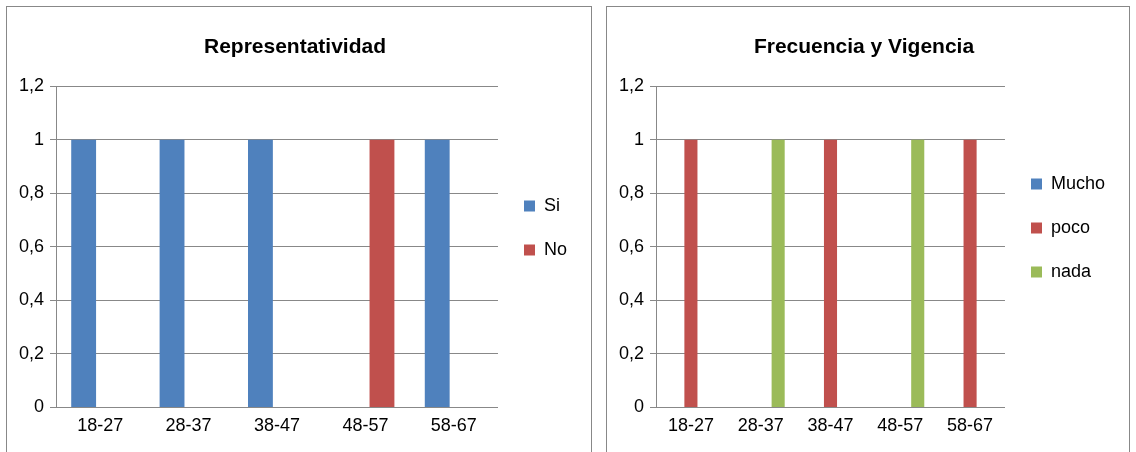  What do you see at coordinates (864, 46) in the screenshot?
I see `chart-title: Frecuencia y Vigencia` at bounding box center [864, 46].